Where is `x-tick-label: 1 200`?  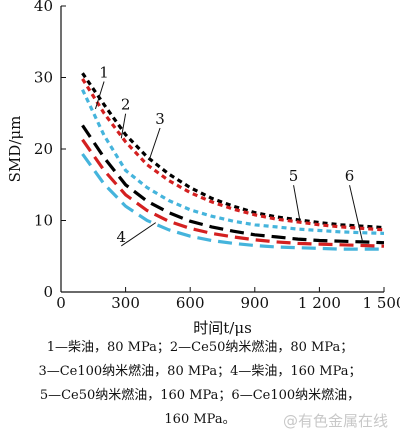
x-tick-label: 1 200 is located at coordinates (319, 303).